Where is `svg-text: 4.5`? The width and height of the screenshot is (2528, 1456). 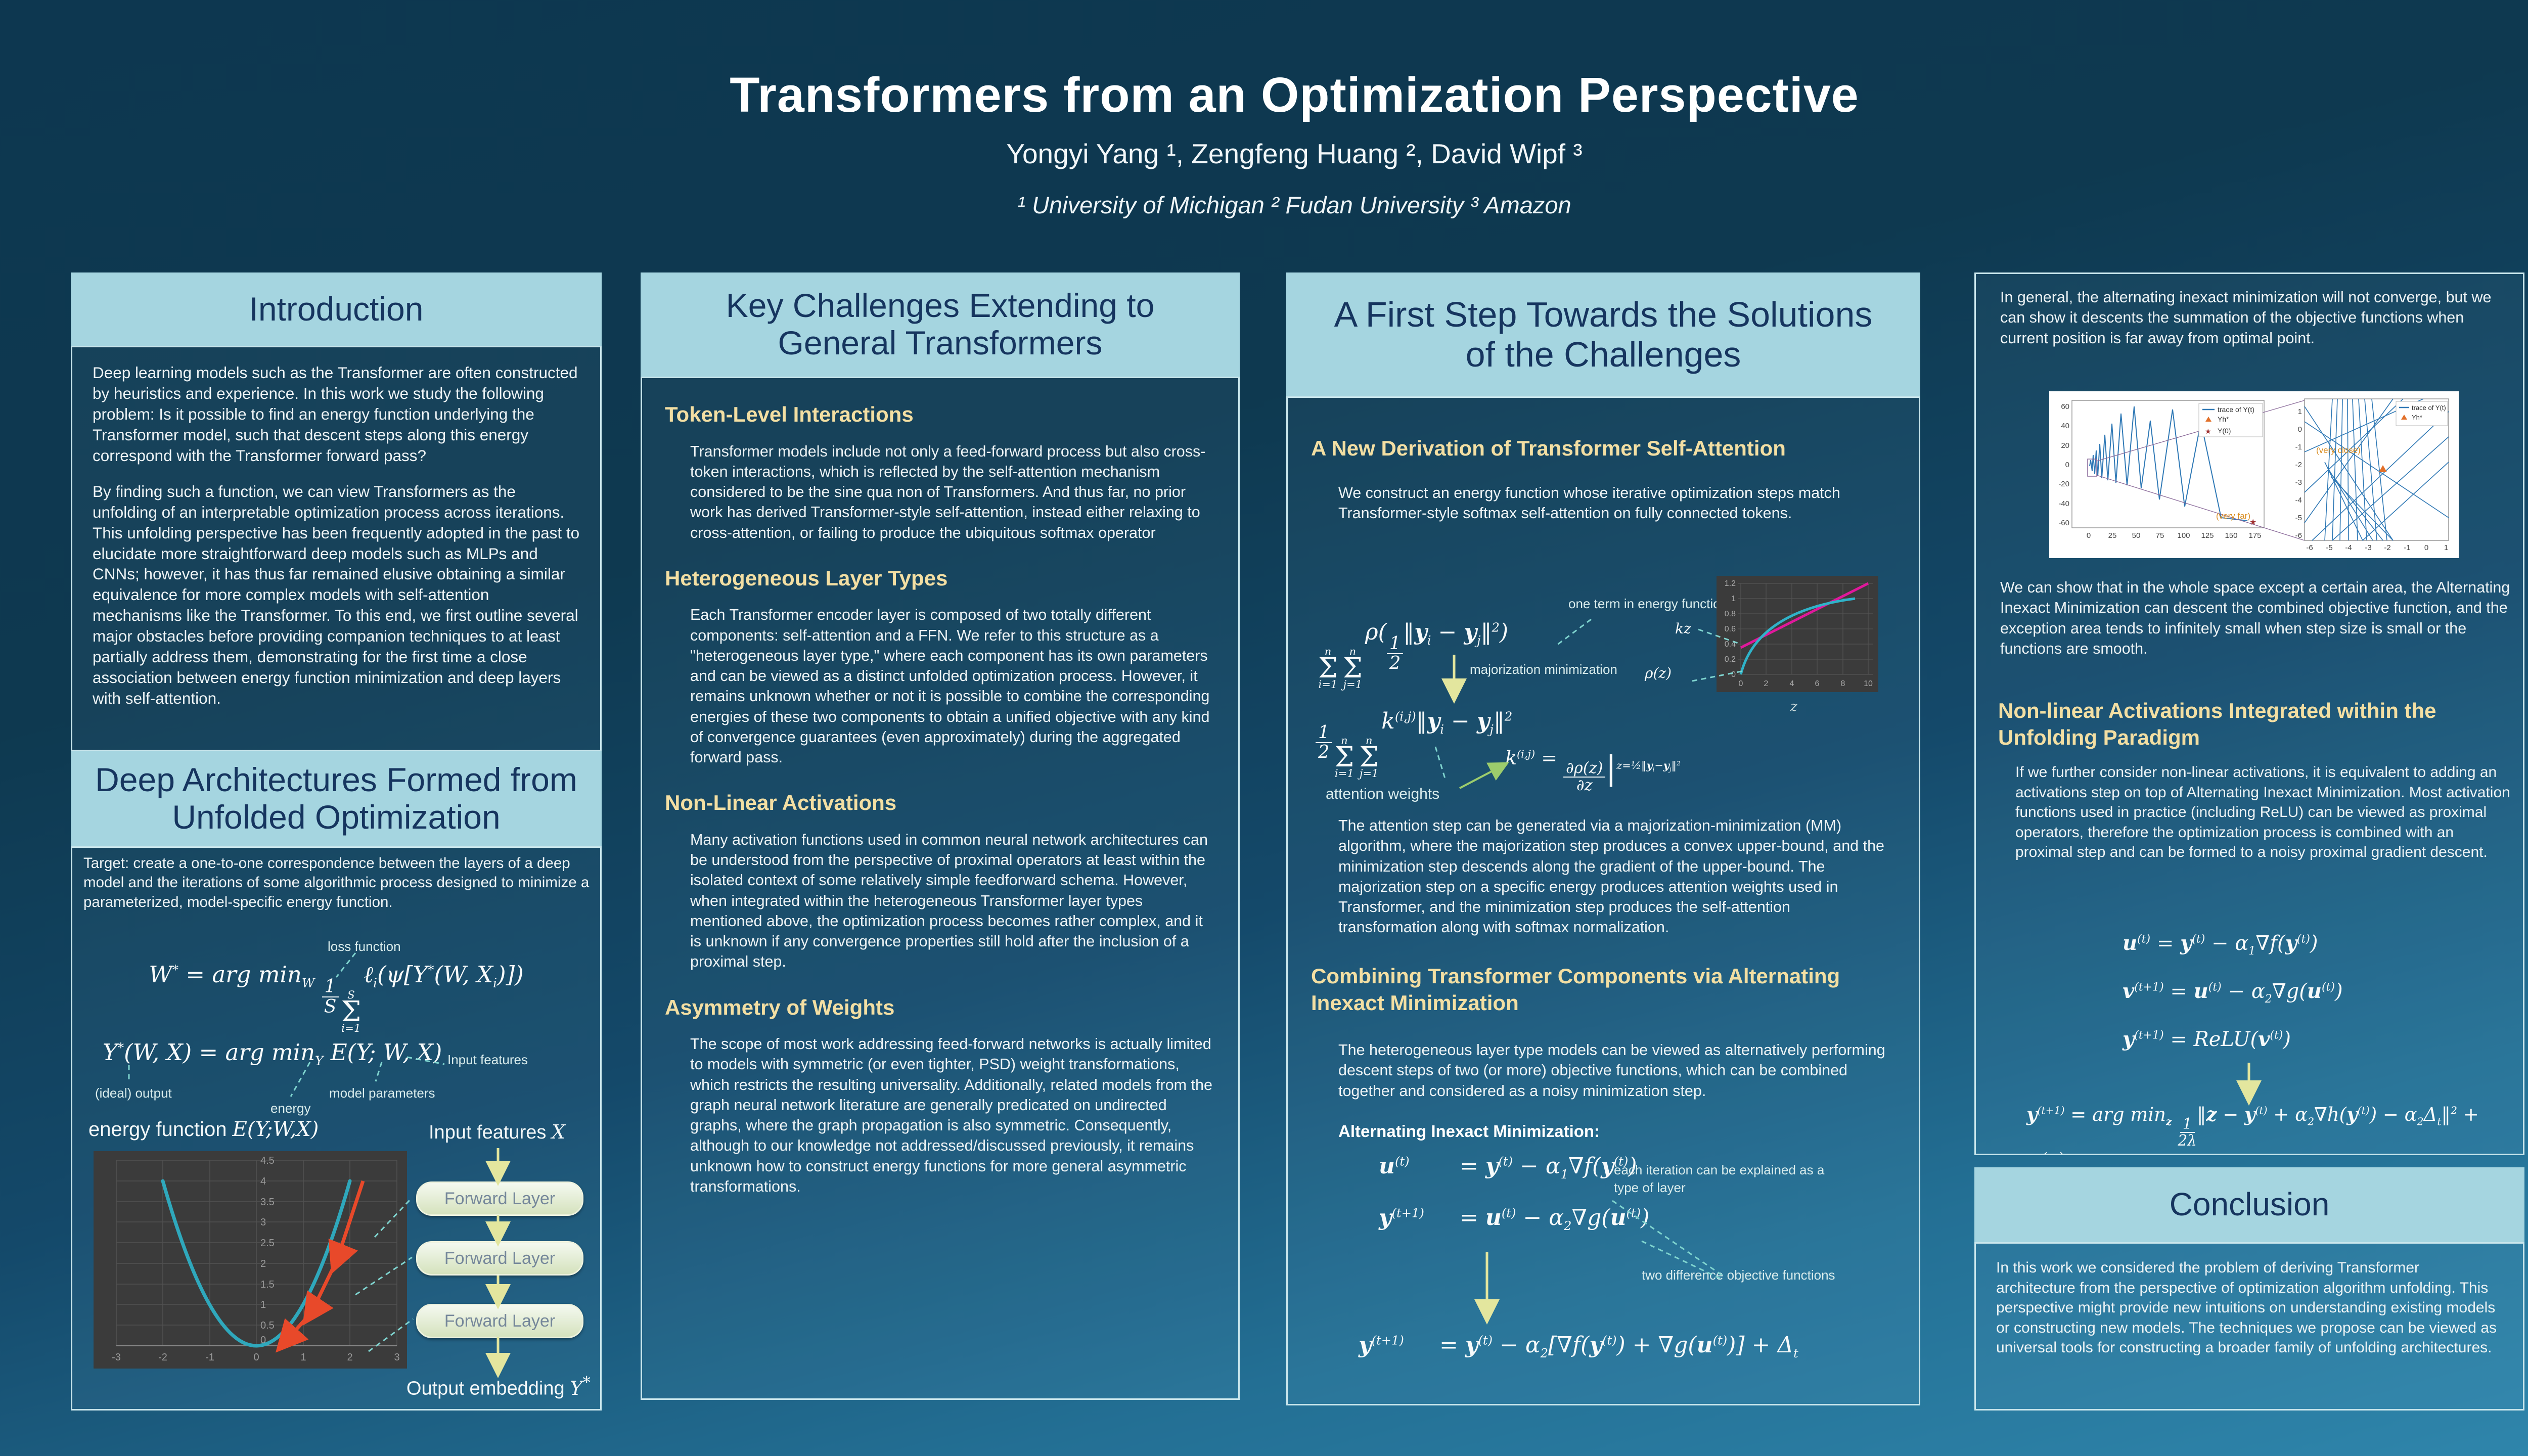
svg-text: 4.5 is located at coordinates (267, 1160).